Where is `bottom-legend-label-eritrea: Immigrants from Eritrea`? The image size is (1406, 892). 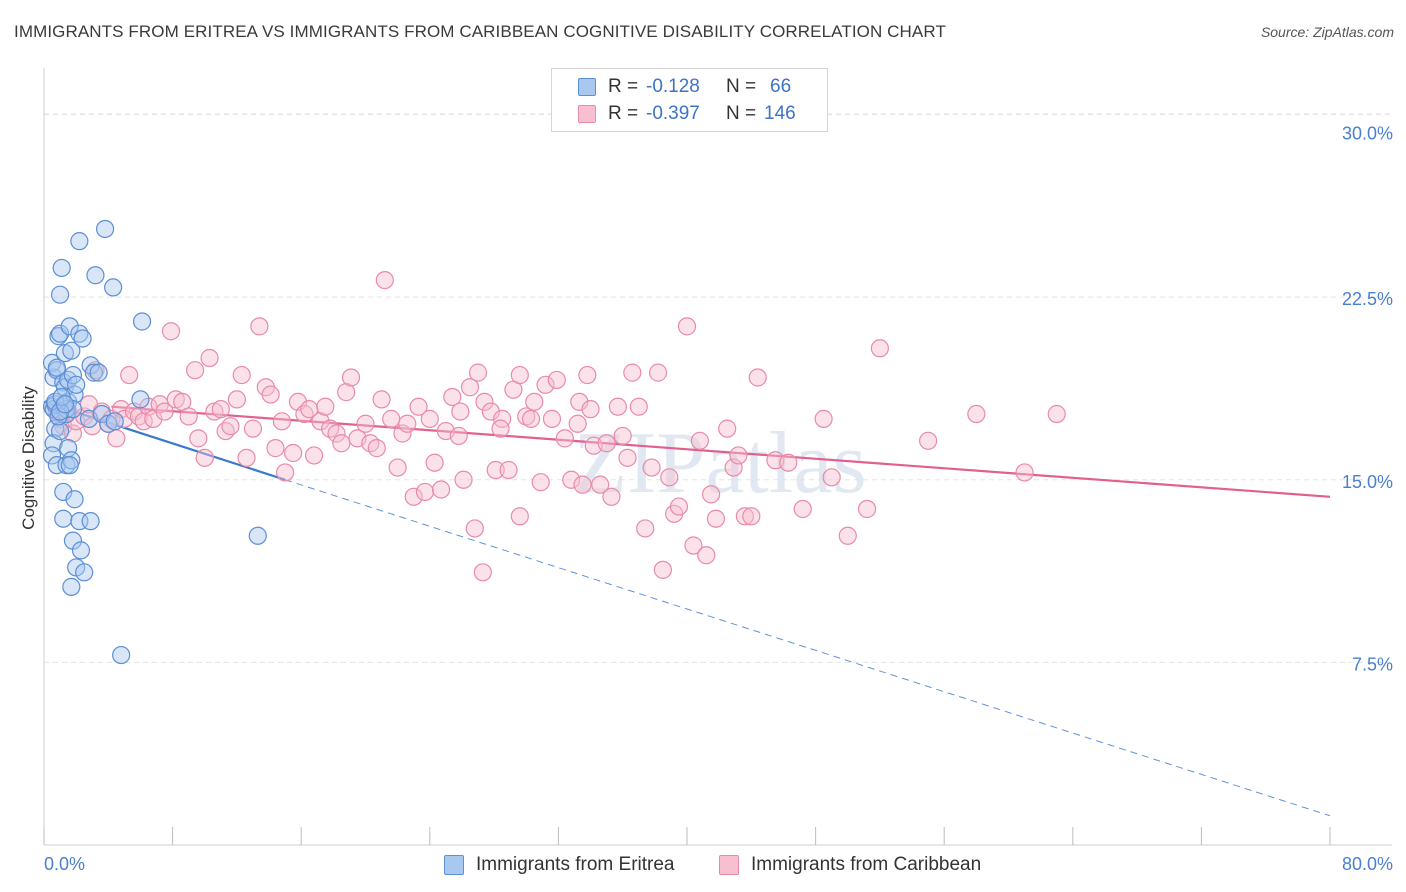 bottom-legend-label-eritrea: Immigrants from Eritrea is located at coordinates (575, 864).